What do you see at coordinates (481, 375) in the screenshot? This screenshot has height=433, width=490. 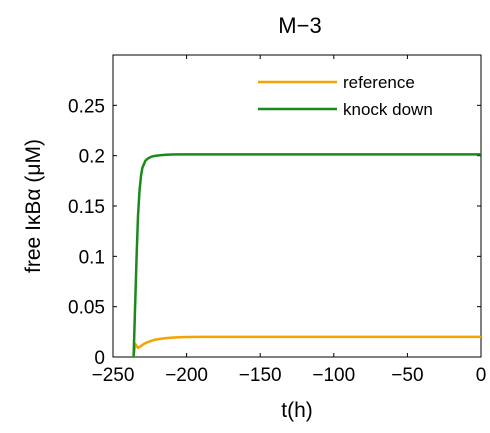 I see `x-tick-label: 0` at bounding box center [481, 375].